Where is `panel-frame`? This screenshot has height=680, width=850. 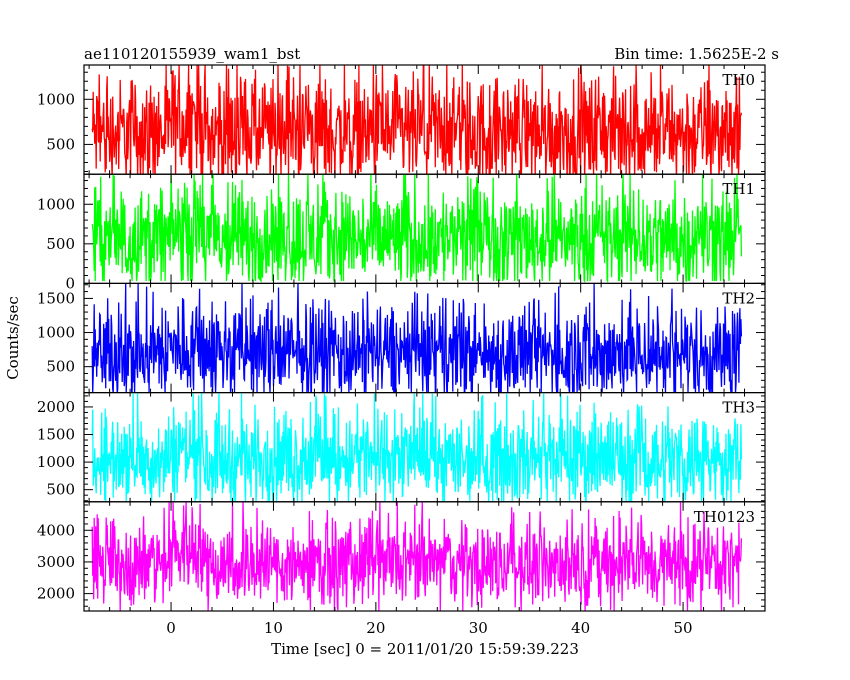
panel-frame is located at coordinates (424, 556).